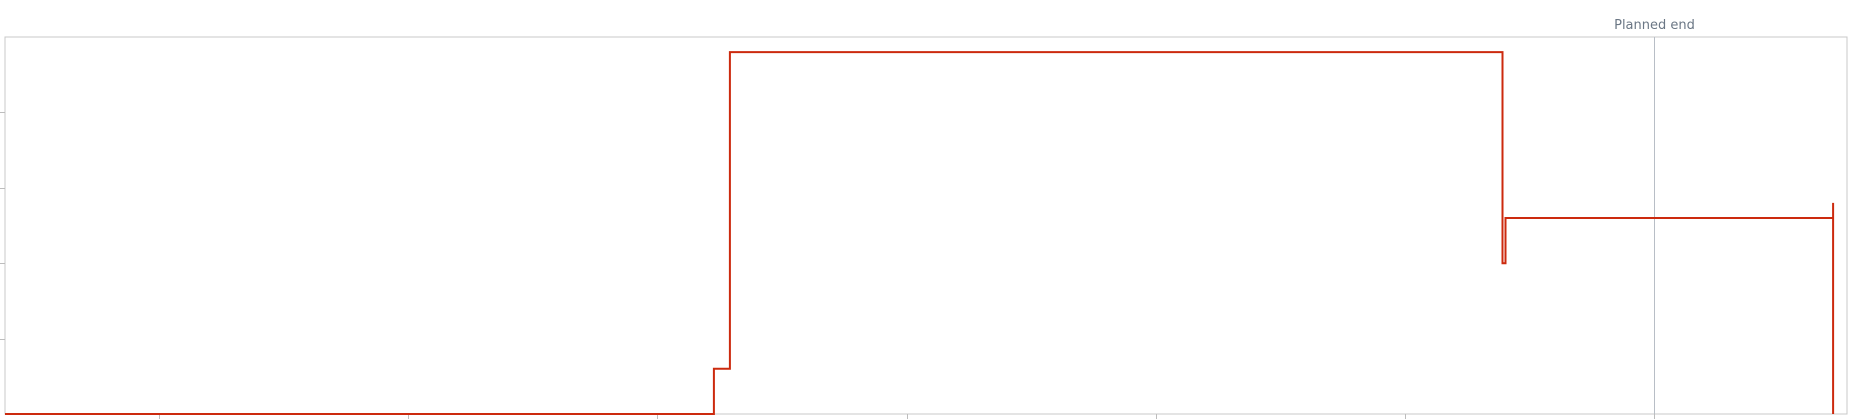  Describe the element at coordinates (1654, 25) in the screenshot. I see `planned-end-label: Planned end` at that location.